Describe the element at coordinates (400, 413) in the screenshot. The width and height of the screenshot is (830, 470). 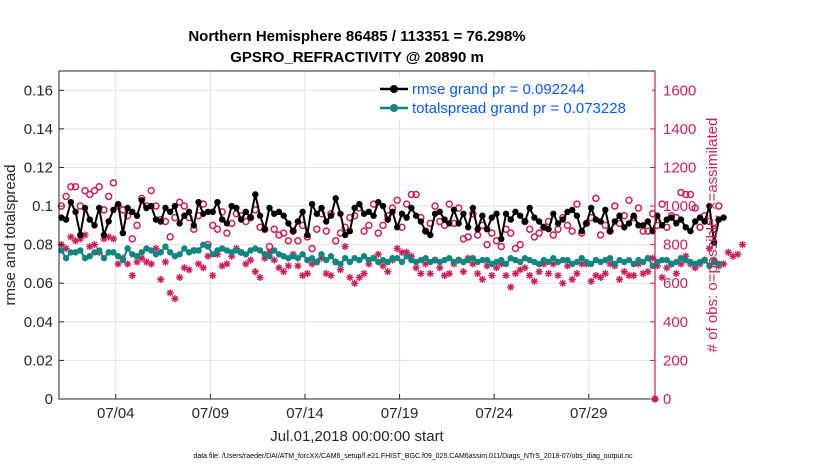
I see `x-tick-label: 07/19` at that location.